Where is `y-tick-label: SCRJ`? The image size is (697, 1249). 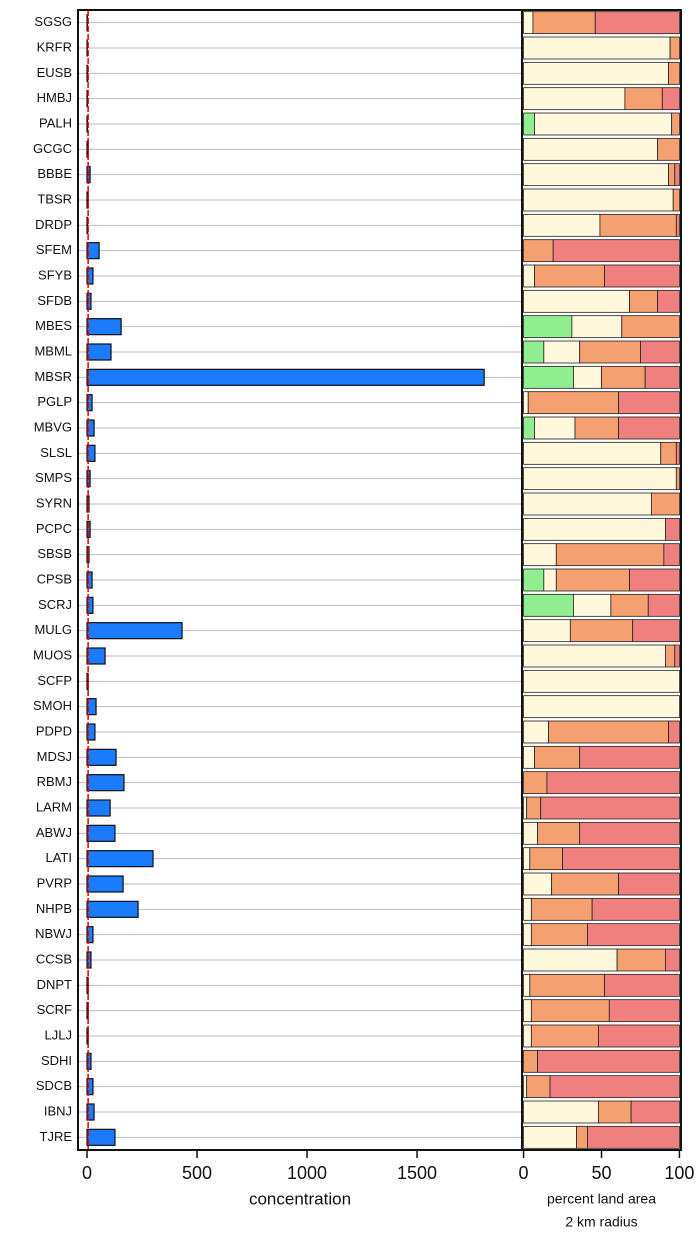 y-tick-label: SCRJ is located at coordinates (55, 604).